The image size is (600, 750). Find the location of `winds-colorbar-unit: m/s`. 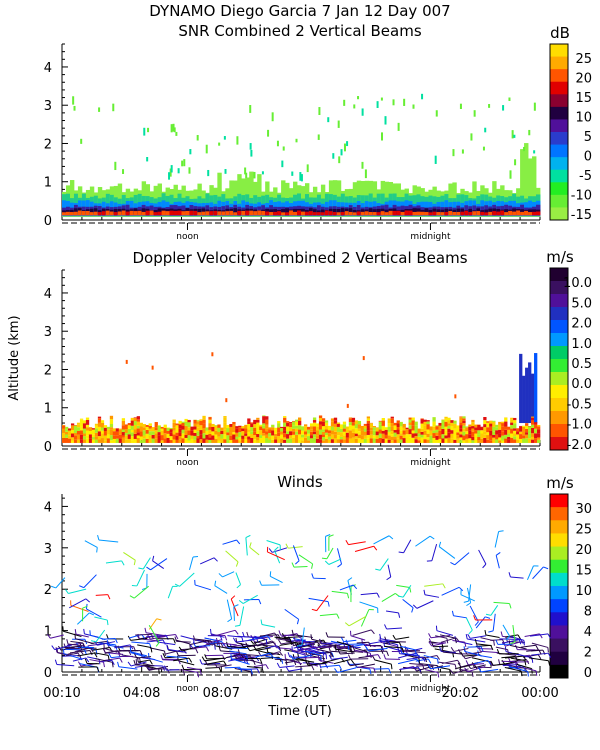

winds-colorbar-unit: m/s is located at coordinates (560, 483).